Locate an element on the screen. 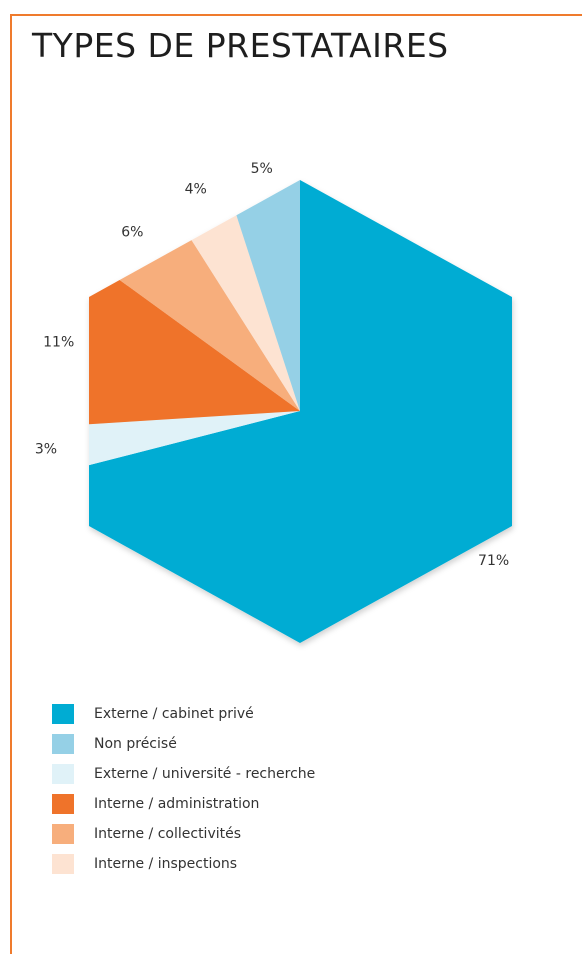  legend-label: Externe / cabinet privé is located at coordinates (174, 714).